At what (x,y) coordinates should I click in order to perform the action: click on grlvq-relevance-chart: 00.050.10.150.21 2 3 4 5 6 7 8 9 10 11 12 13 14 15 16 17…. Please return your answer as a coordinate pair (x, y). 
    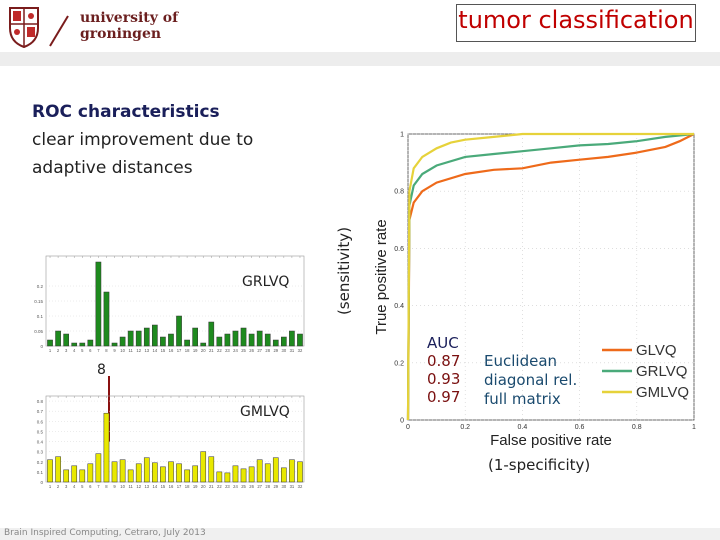
    Looking at the image, I should click on (169, 304).